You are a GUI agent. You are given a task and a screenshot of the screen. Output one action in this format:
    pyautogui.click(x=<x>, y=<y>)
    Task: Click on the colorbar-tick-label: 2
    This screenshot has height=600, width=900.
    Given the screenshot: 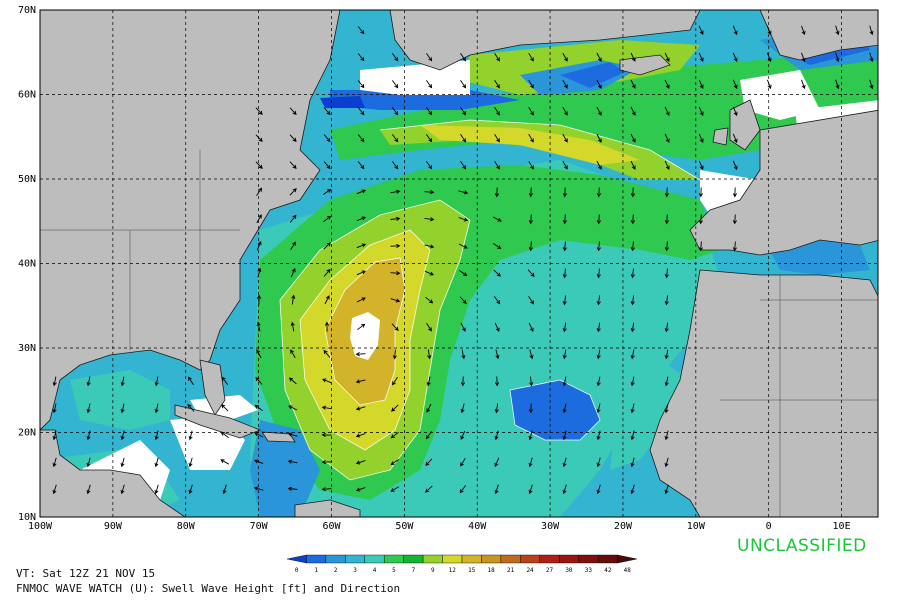 What is the action you would take?
    pyautogui.click(x=336, y=570)
    